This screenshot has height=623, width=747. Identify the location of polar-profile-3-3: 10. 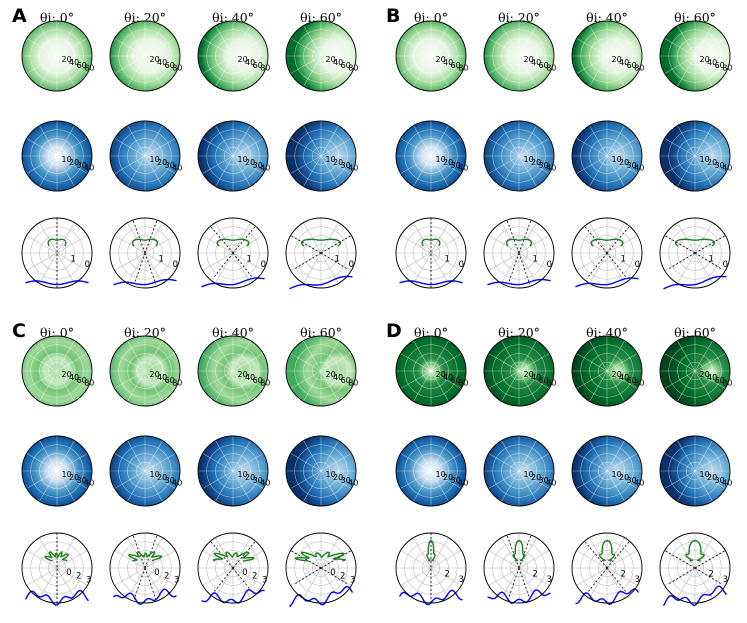
(233, 253).